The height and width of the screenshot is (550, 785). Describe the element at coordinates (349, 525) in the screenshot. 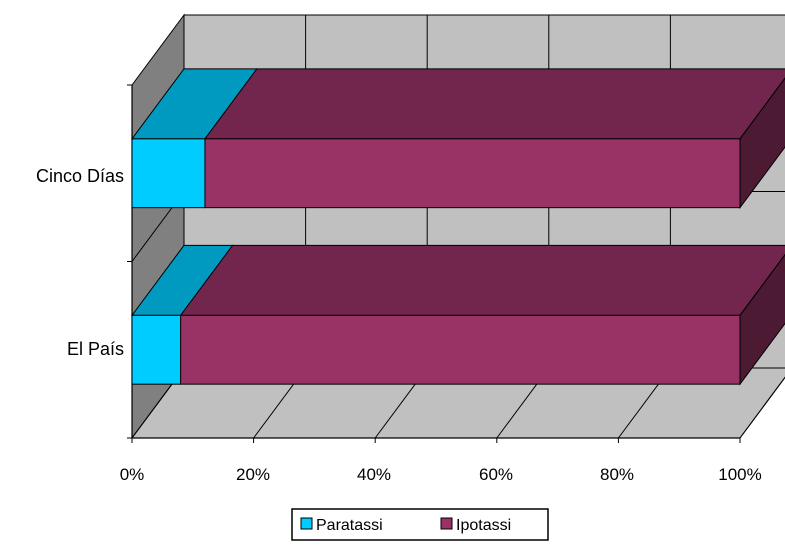

I see `legend-label-paratassi: Paratassi` at that location.